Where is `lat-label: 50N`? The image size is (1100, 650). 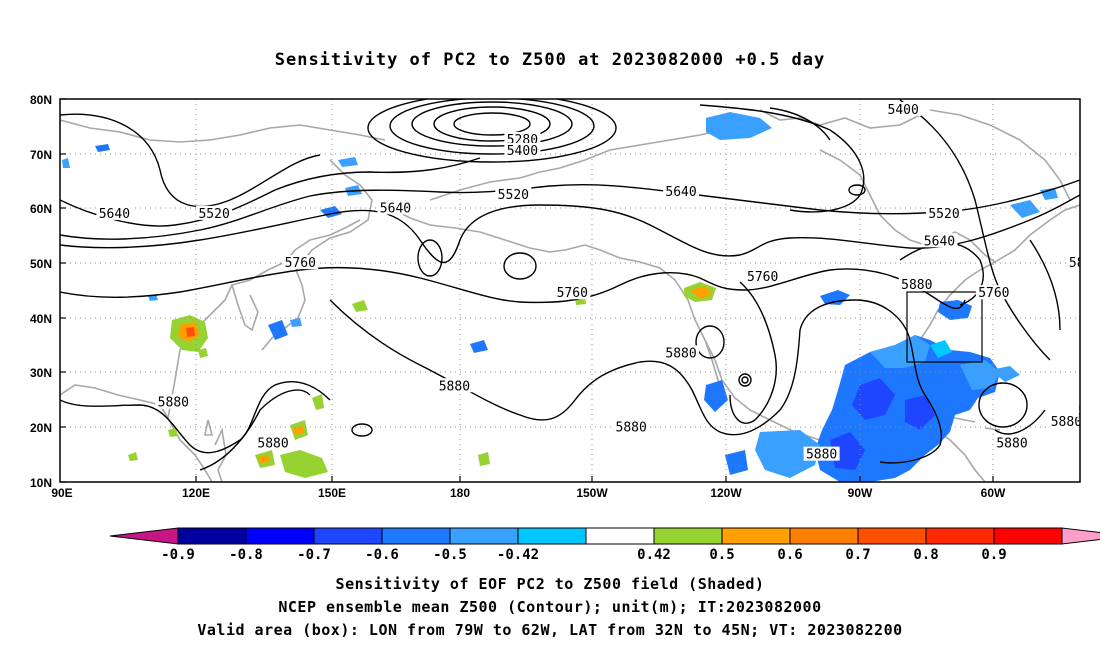
lat-label: 50N is located at coordinates (41, 264).